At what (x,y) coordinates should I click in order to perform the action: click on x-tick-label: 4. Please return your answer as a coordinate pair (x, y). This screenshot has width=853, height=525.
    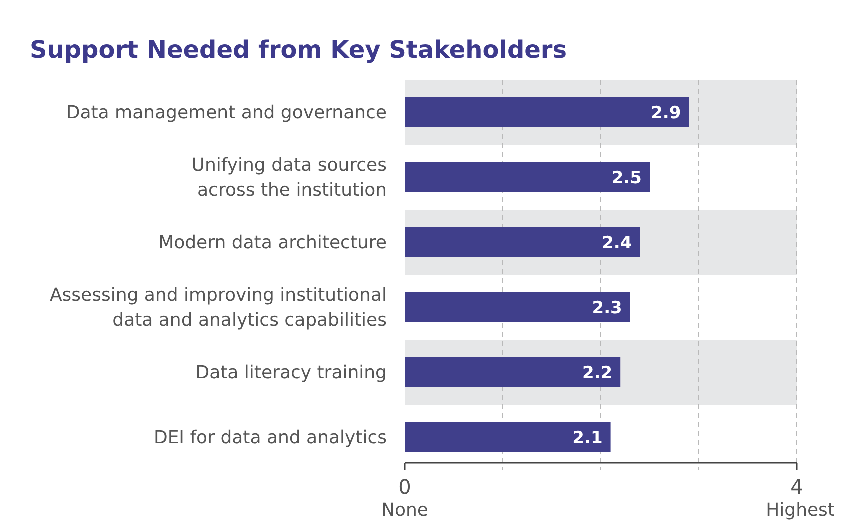
    Looking at the image, I should click on (797, 487).